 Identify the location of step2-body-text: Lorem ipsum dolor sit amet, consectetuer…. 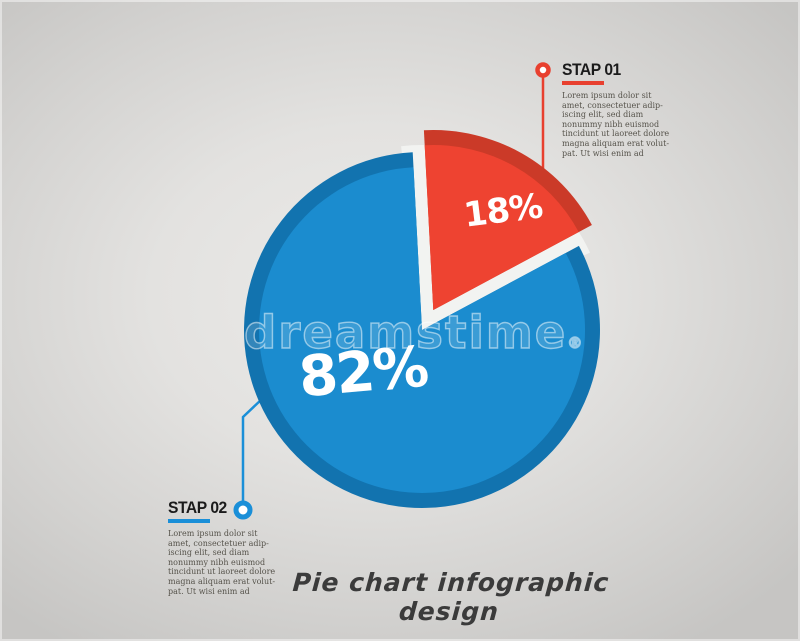
(222, 562).